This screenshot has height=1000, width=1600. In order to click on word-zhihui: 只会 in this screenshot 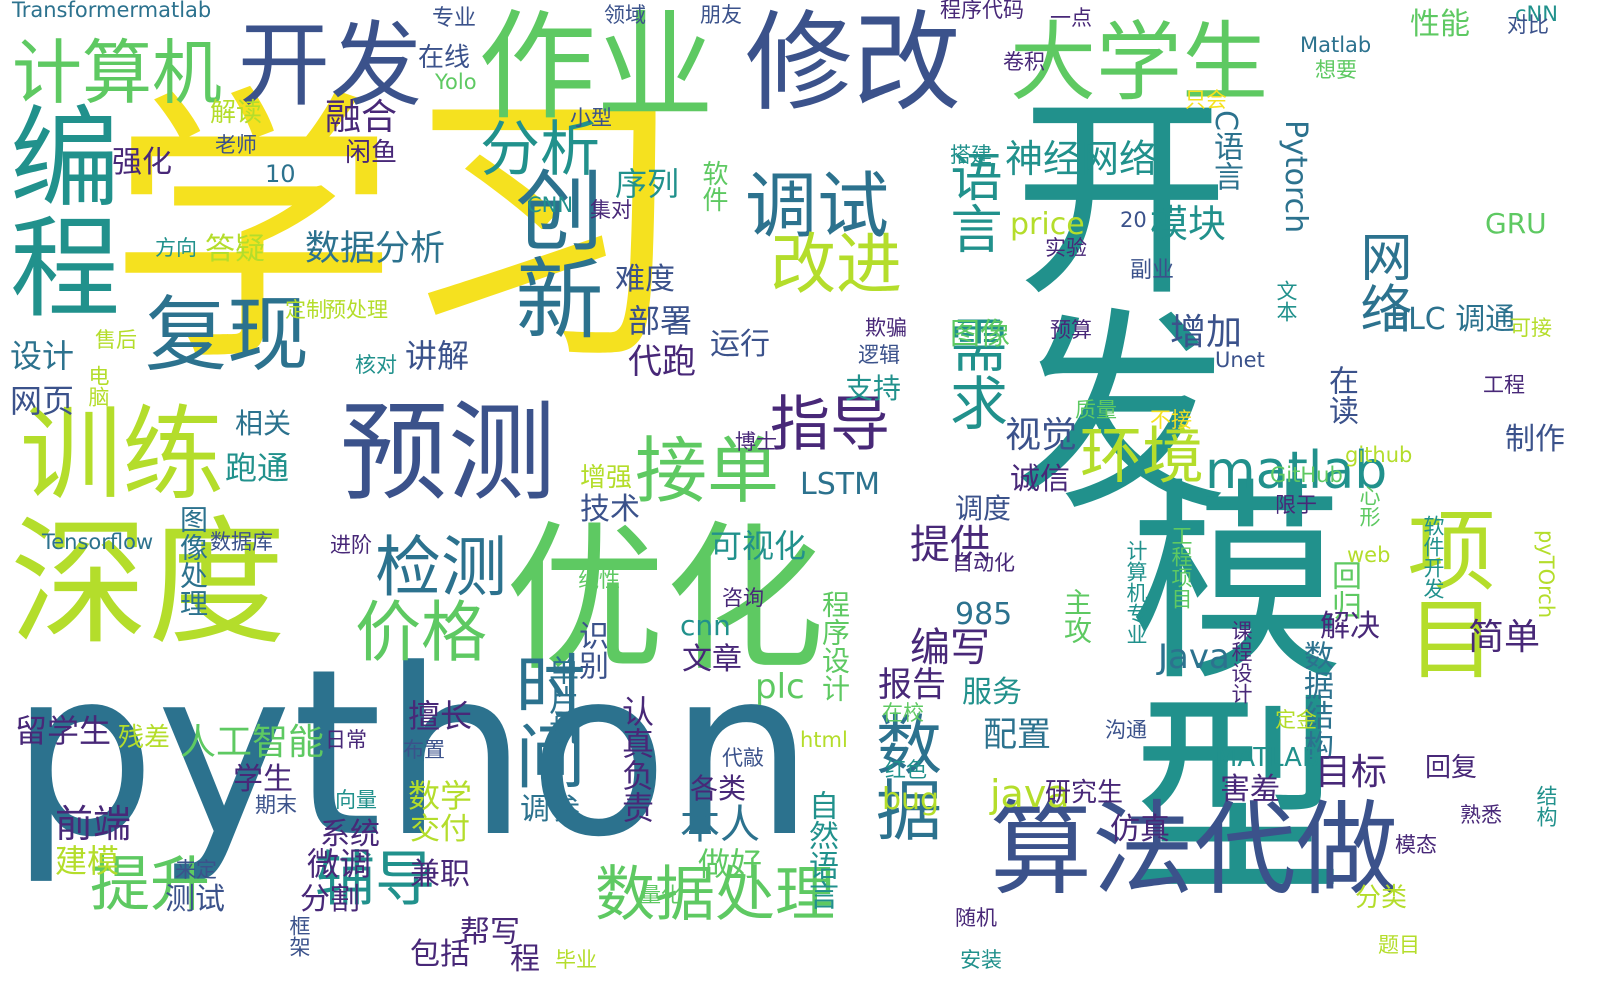, I will do `click(1206, 100)`.